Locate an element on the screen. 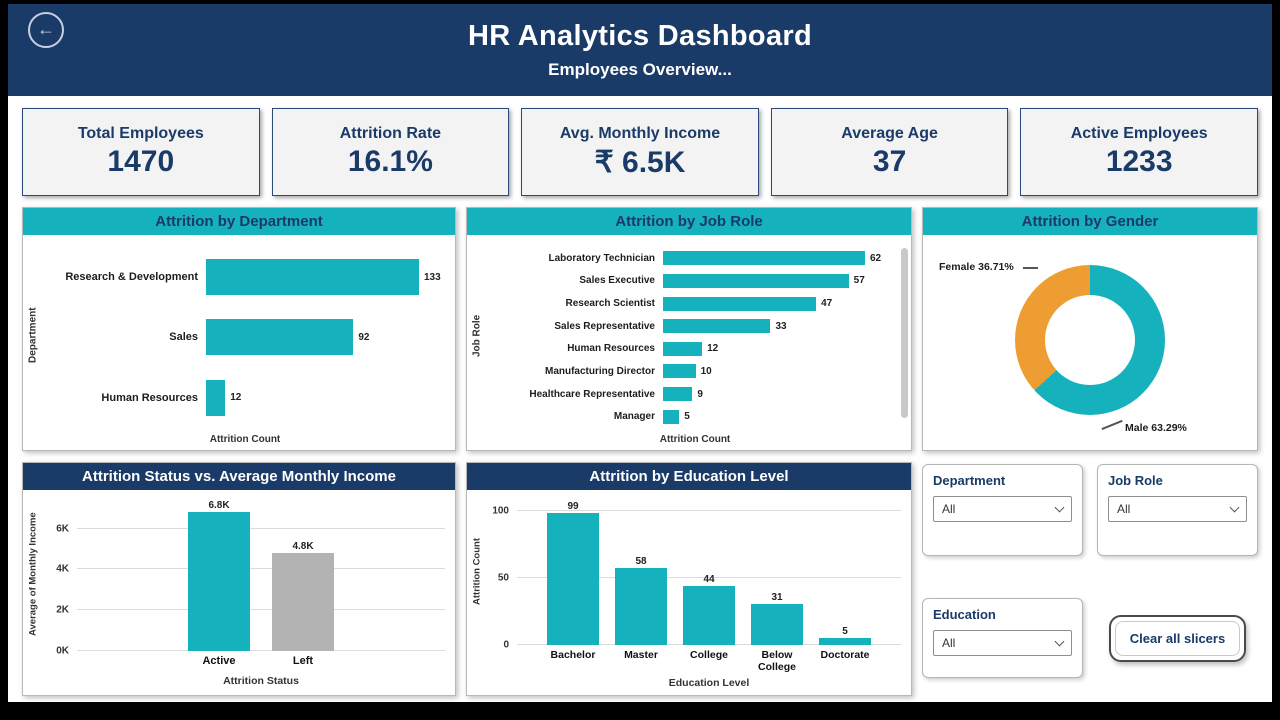  bar-area: 133 is located at coordinates (324, 277).